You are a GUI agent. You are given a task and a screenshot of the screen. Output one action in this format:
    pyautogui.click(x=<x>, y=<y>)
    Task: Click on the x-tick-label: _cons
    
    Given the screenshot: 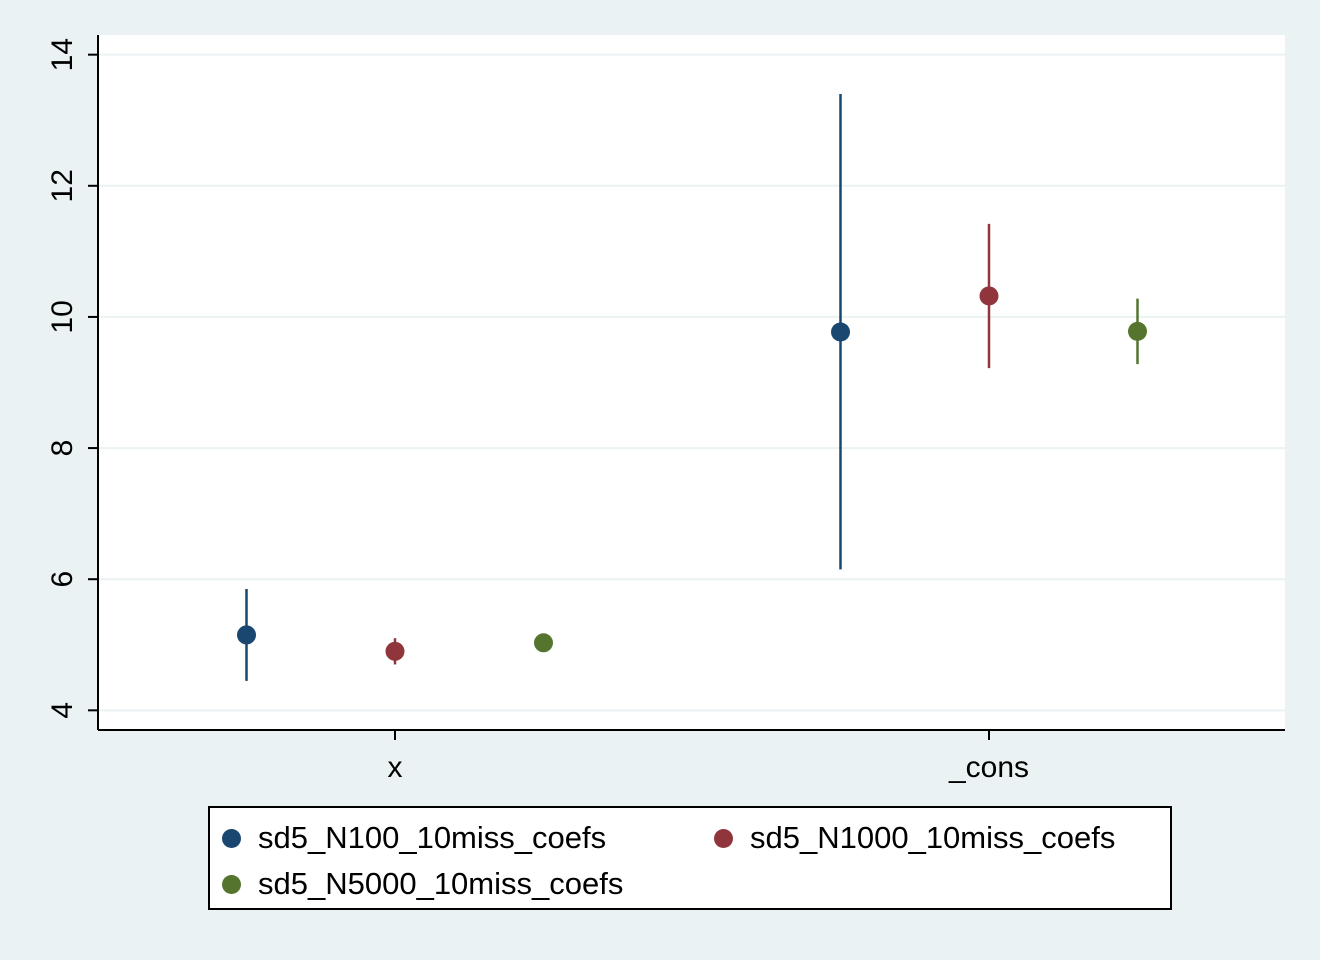 What is the action you would take?
    pyautogui.click(x=988, y=767)
    